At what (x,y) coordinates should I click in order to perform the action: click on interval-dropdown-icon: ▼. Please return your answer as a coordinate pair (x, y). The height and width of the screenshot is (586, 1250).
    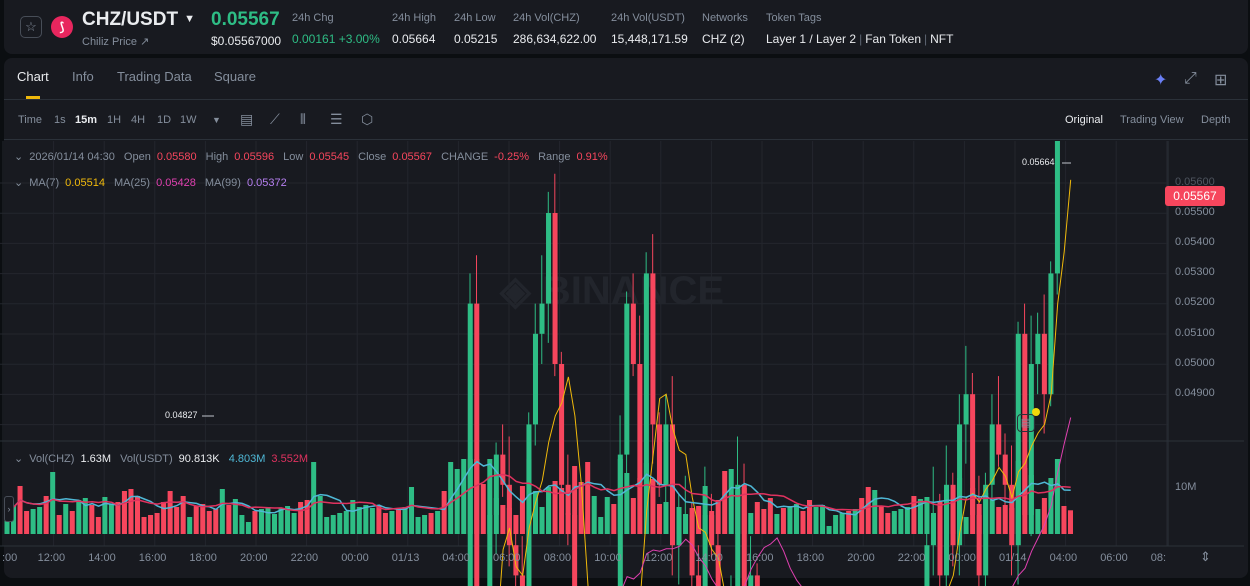
    Looking at the image, I should click on (216, 120).